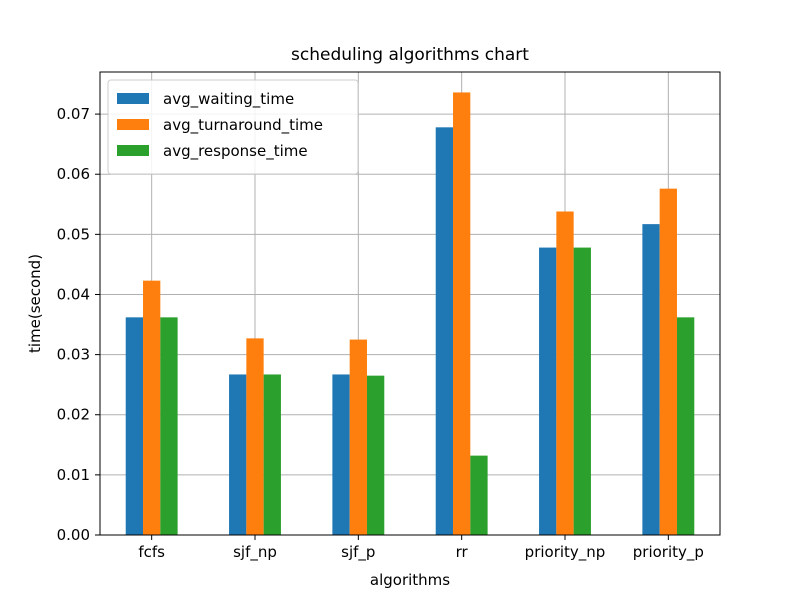  What do you see at coordinates (462, 552) in the screenshot?
I see `x-tick-label: rr` at bounding box center [462, 552].